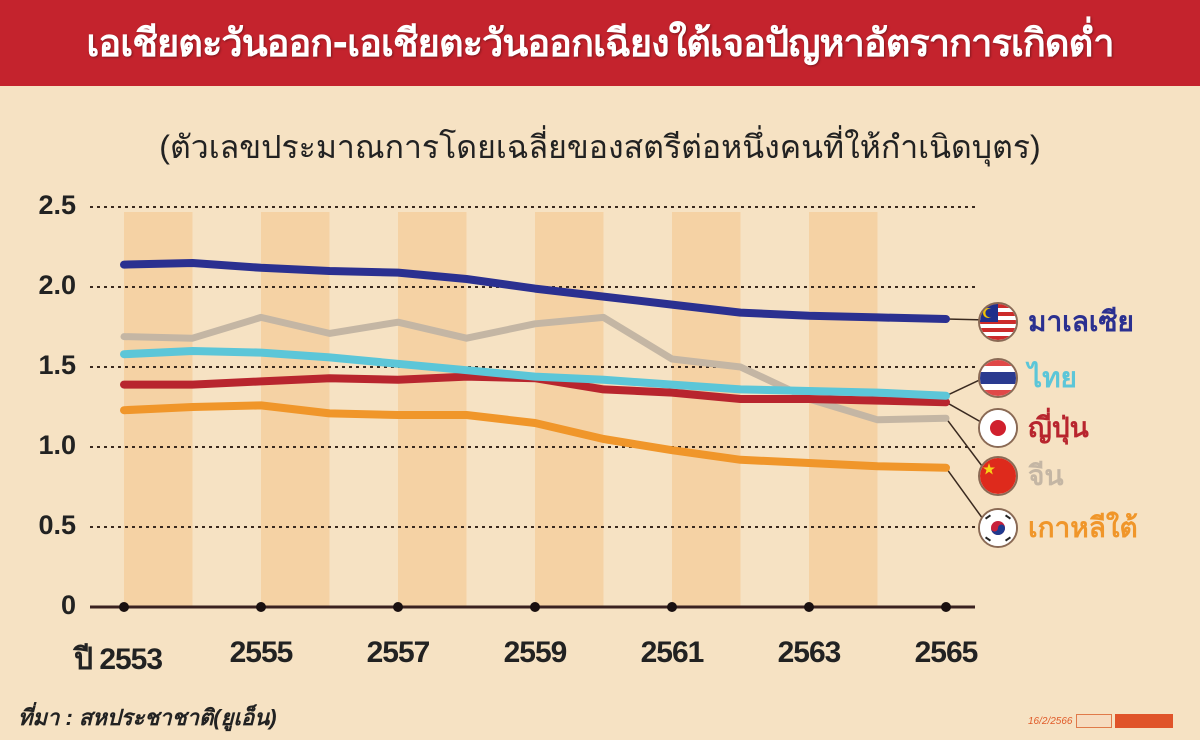  I want to click on series-line-thailand, so click(535, 373).